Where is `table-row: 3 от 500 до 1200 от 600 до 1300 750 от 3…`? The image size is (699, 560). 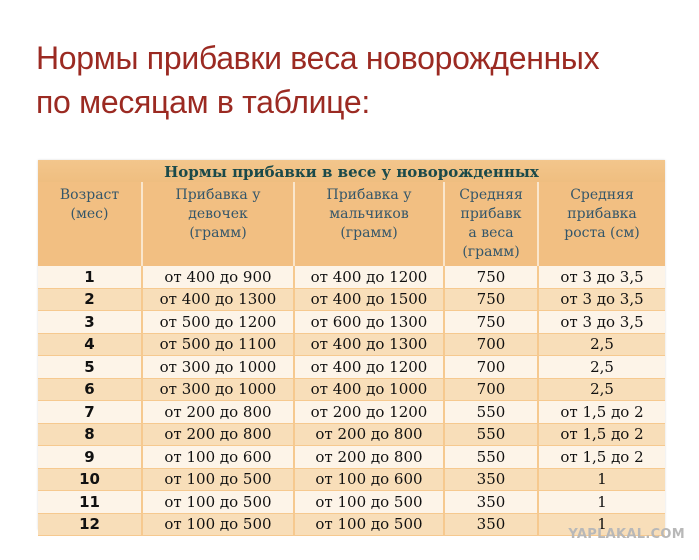
table-row: 3 от 500 до 1200 от 600 до 1300 750 от 3… is located at coordinates (351, 322).